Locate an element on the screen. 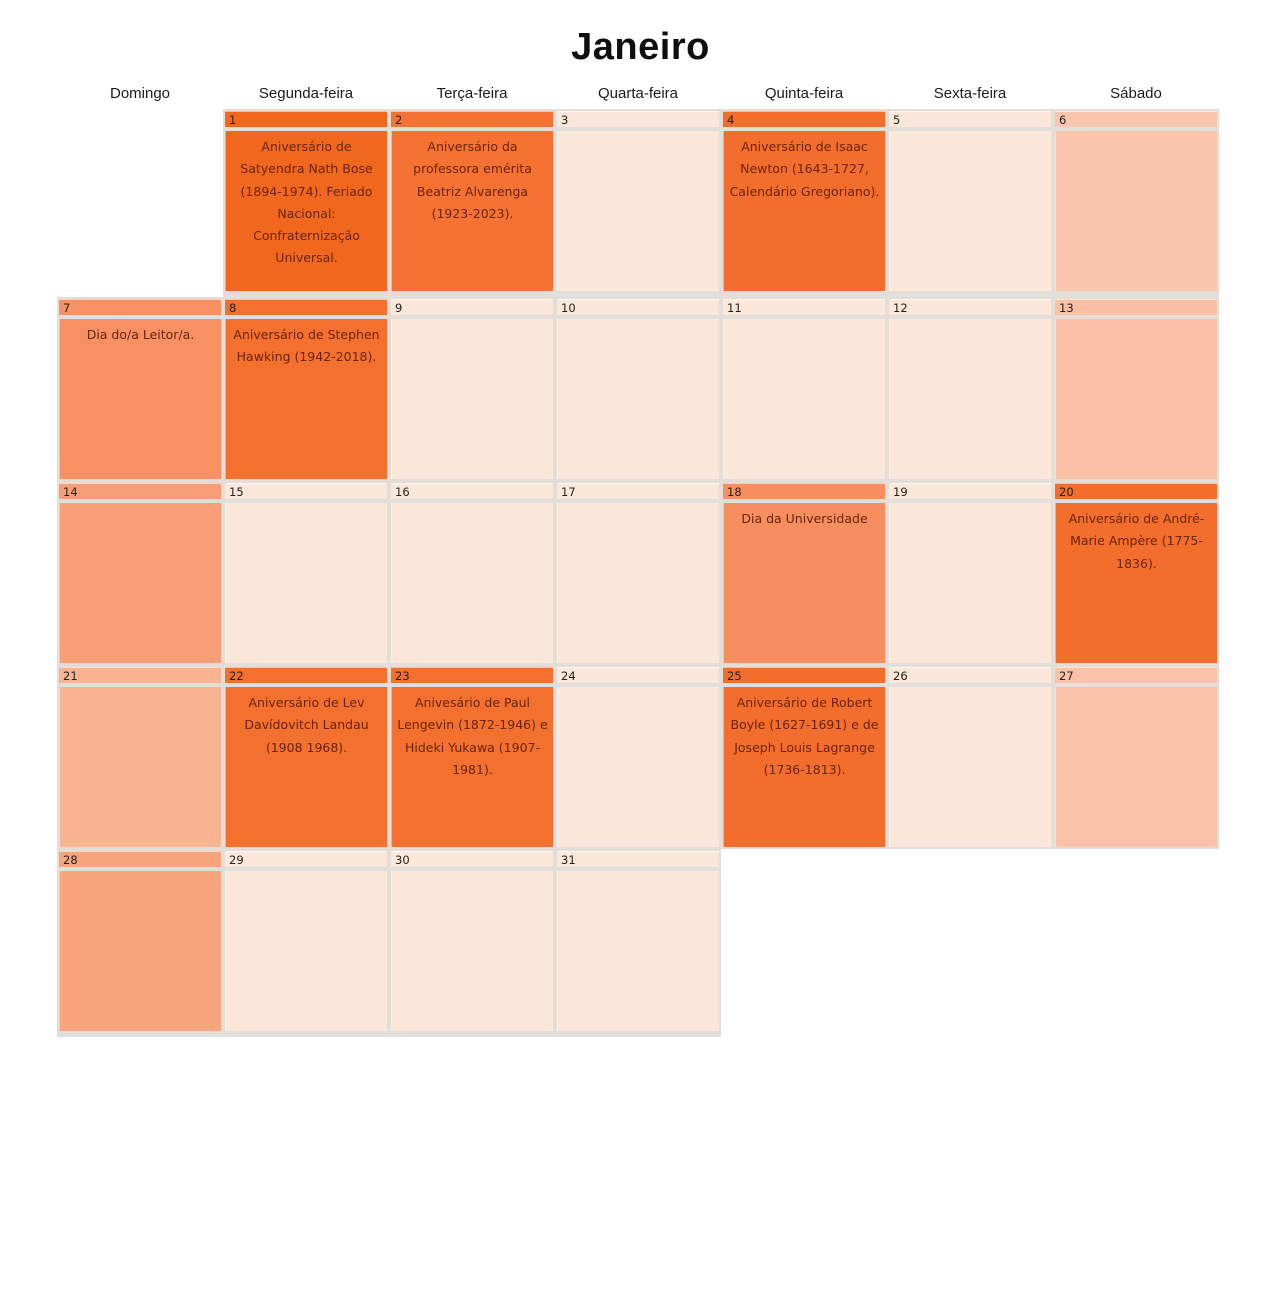 The height and width of the screenshot is (1307, 1281). day-number: 12 is located at coordinates (970, 307).